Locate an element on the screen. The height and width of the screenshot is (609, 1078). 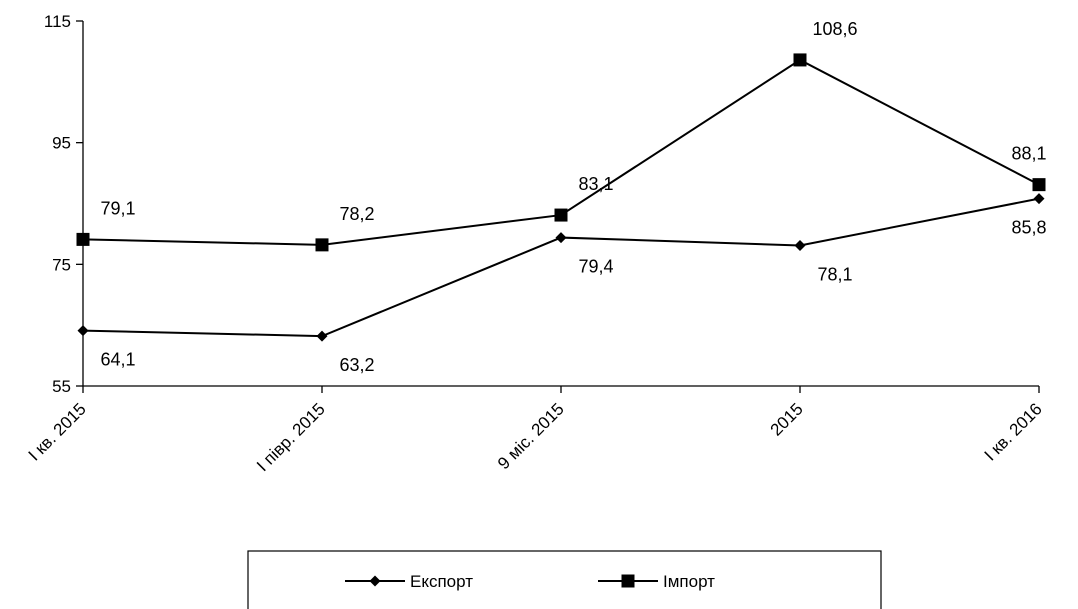
data-label: 108,6 is located at coordinates (834, 29).